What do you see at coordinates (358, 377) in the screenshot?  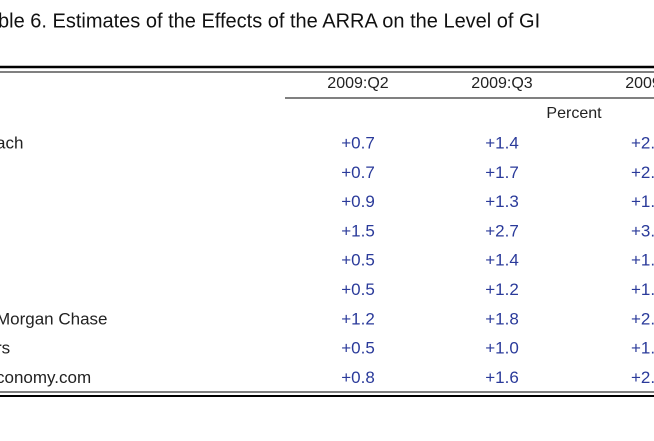 I see `cell-value: +0.8` at bounding box center [358, 377].